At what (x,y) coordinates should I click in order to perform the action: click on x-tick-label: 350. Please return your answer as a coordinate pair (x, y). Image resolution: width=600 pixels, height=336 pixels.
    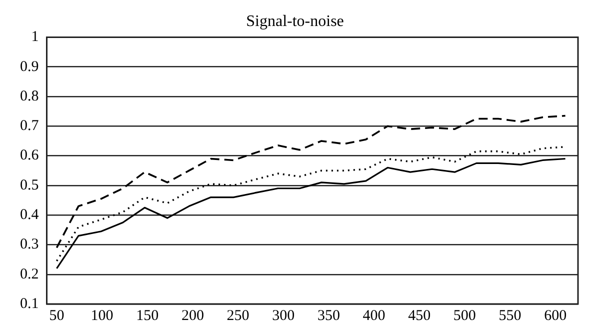
    Looking at the image, I should click on (328, 316).